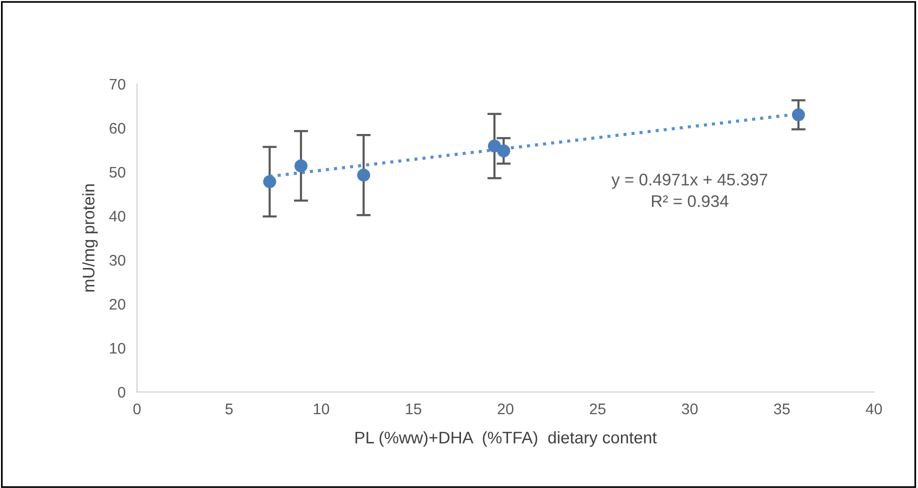 This screenshot has height=488, width=918. I want to click on y-tick-label: 50, so click(118, 172).